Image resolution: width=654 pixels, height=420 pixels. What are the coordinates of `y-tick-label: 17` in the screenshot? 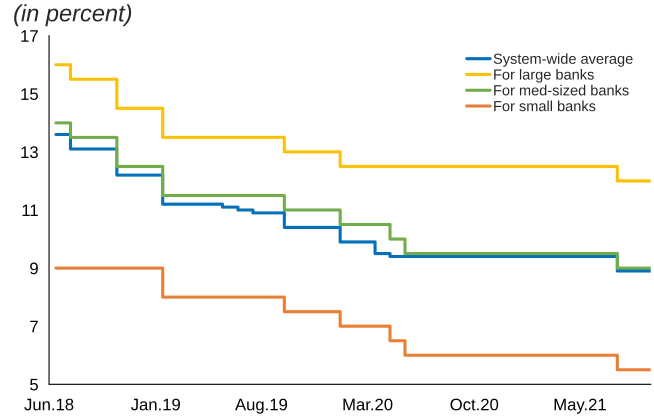 It's located at (29, 36).